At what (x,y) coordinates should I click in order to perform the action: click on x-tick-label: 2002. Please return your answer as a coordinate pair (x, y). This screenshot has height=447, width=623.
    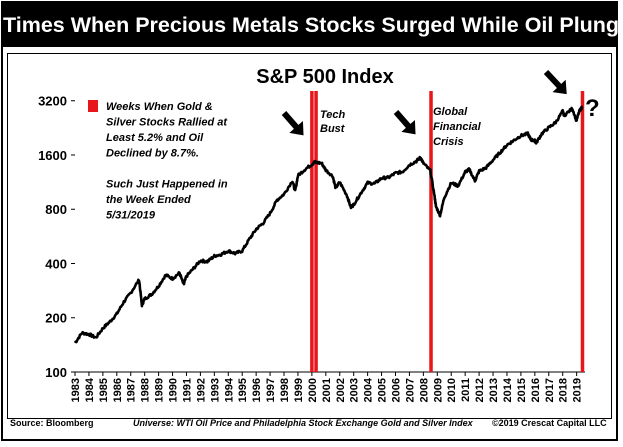
    Looking at the image, I should click on (341, 390).